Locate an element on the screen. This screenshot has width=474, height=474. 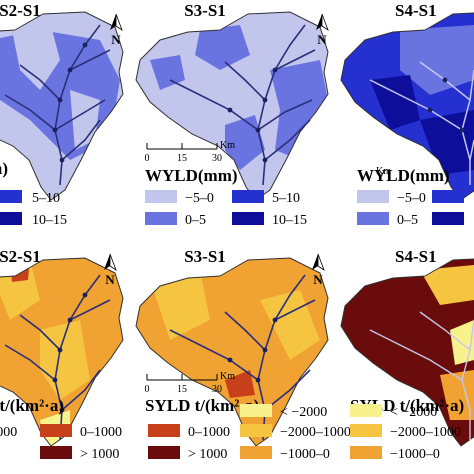
north-label-top-2: N is located at coordinates (322, 39).